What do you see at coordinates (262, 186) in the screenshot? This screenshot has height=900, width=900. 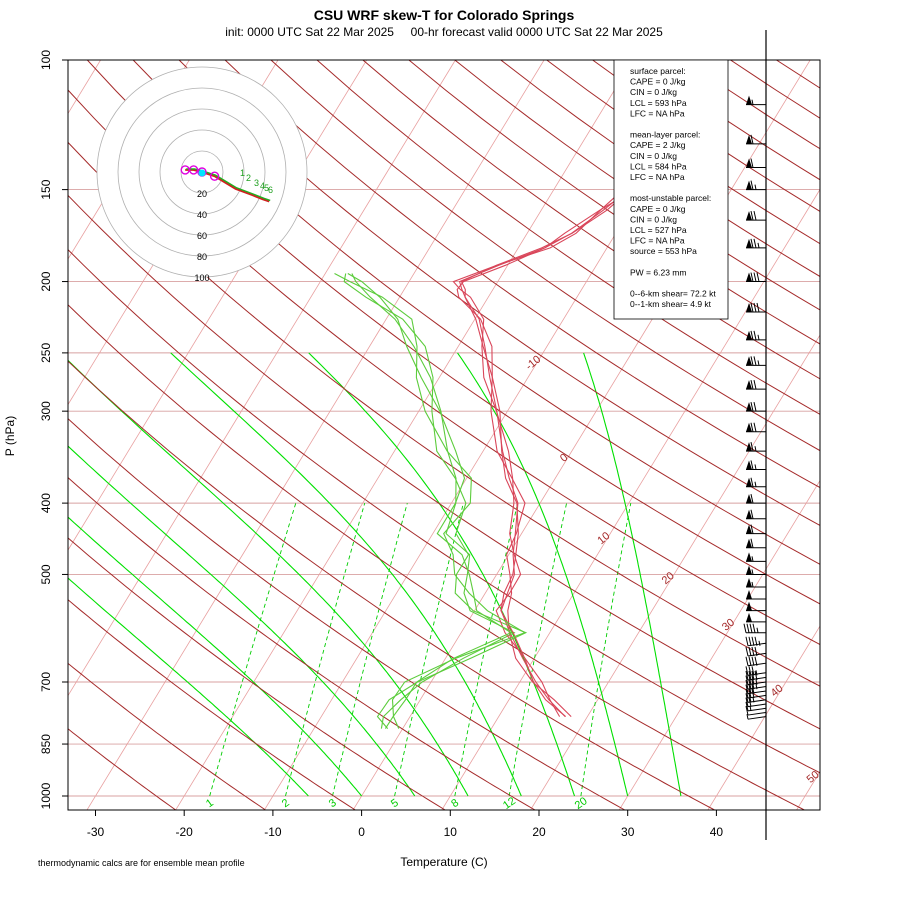 I see `hodograph-height-label: 4` at bounding box center [262, 186].